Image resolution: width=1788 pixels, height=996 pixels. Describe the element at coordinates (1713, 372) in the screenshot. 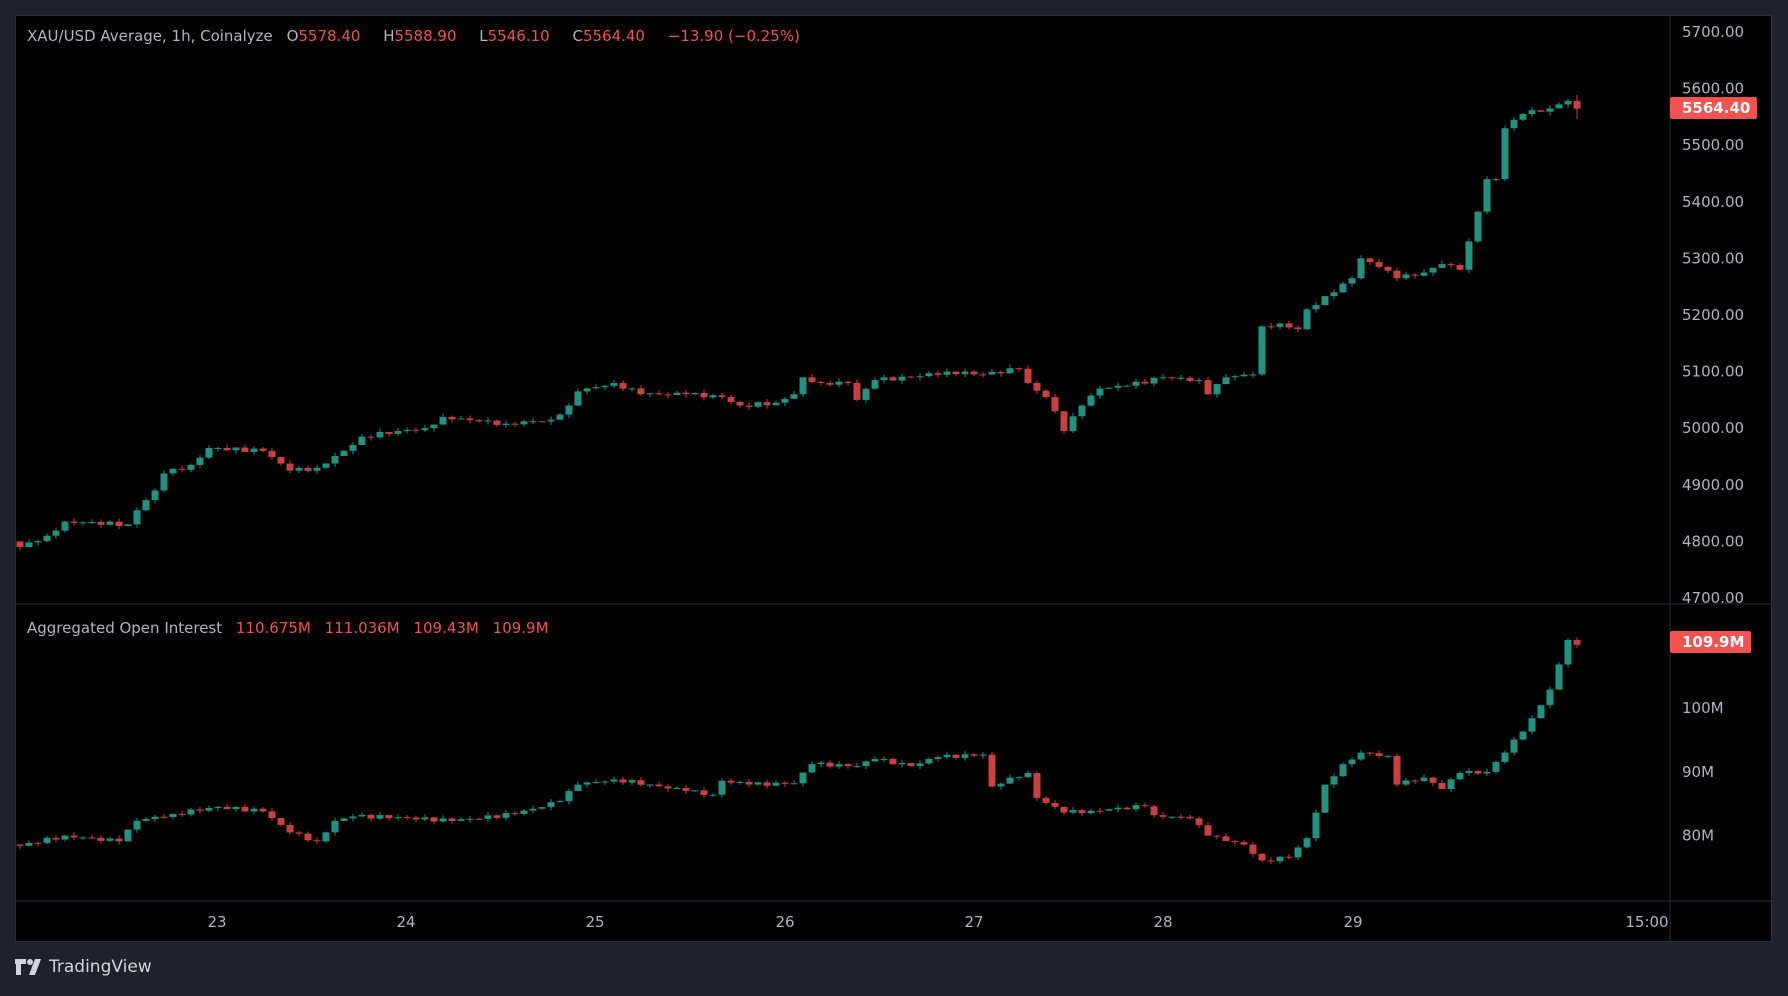

I see `price-axis-tick: 5100.00` at that location.